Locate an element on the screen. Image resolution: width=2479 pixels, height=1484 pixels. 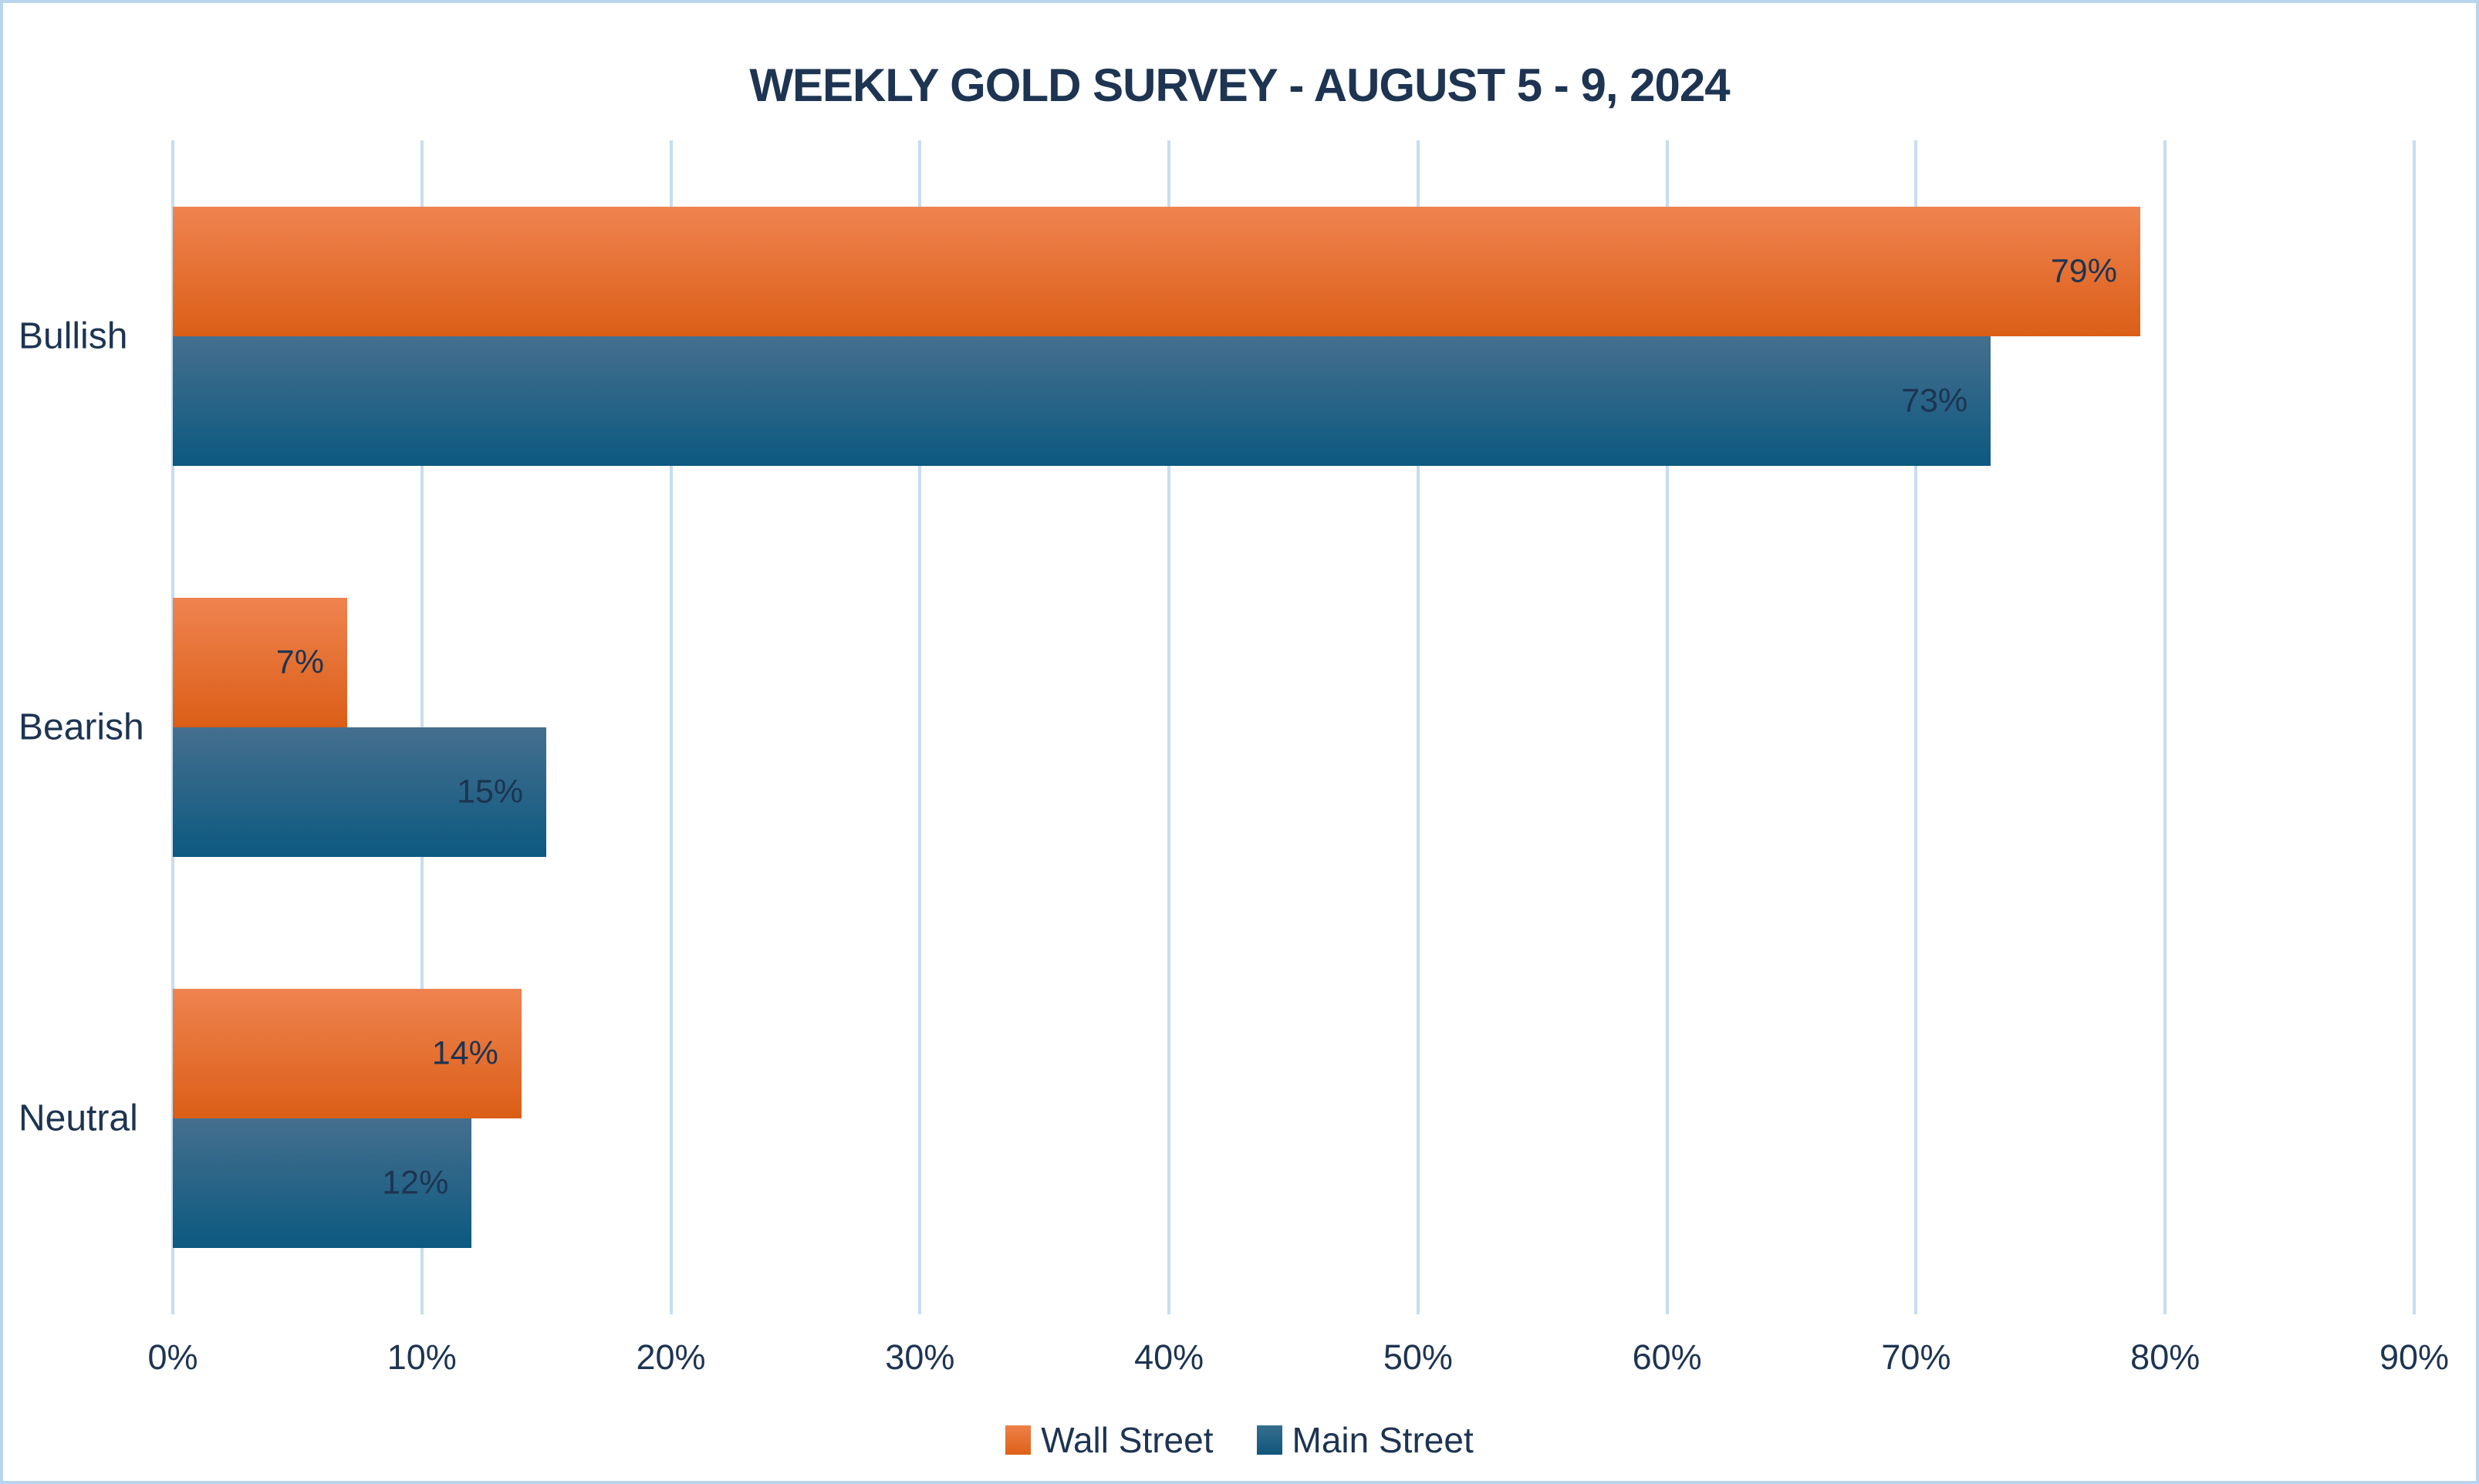
bar-main-street-neutral: 12% is located at coordinates (322, 1183).